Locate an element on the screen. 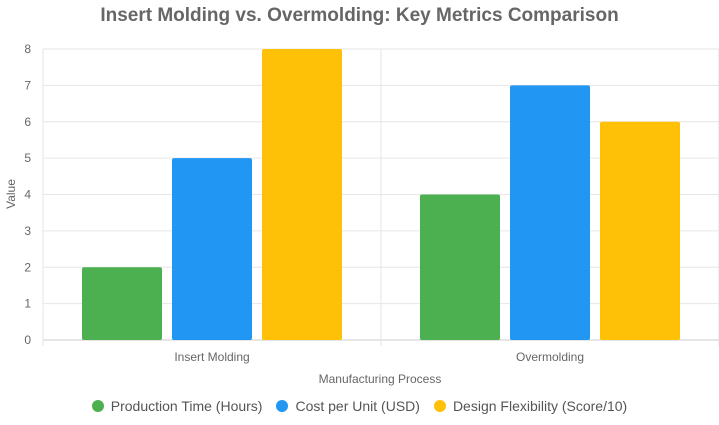  legend-label: Cost per Unit (USD) is located at coordinates (357, 406).